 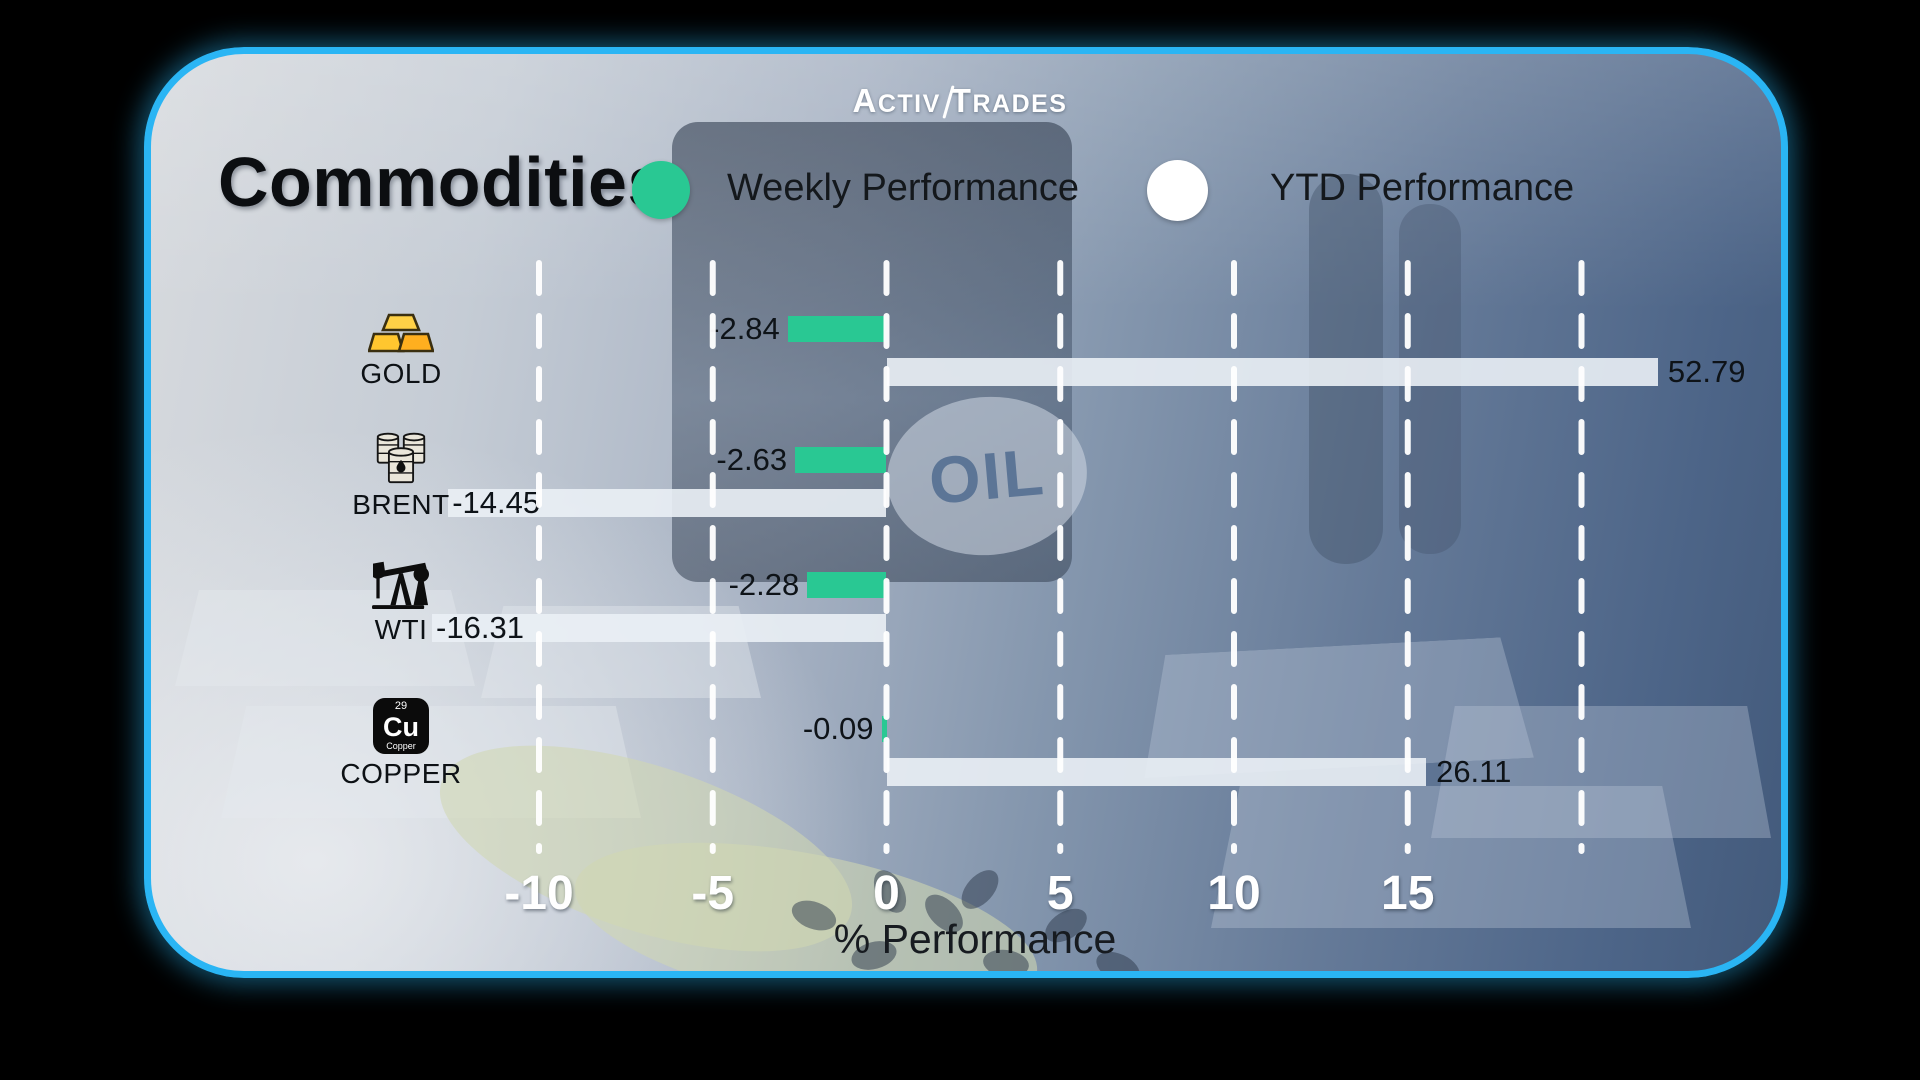 I want to click on weekly-value-label: -0.09, so click(x=838, y=728).